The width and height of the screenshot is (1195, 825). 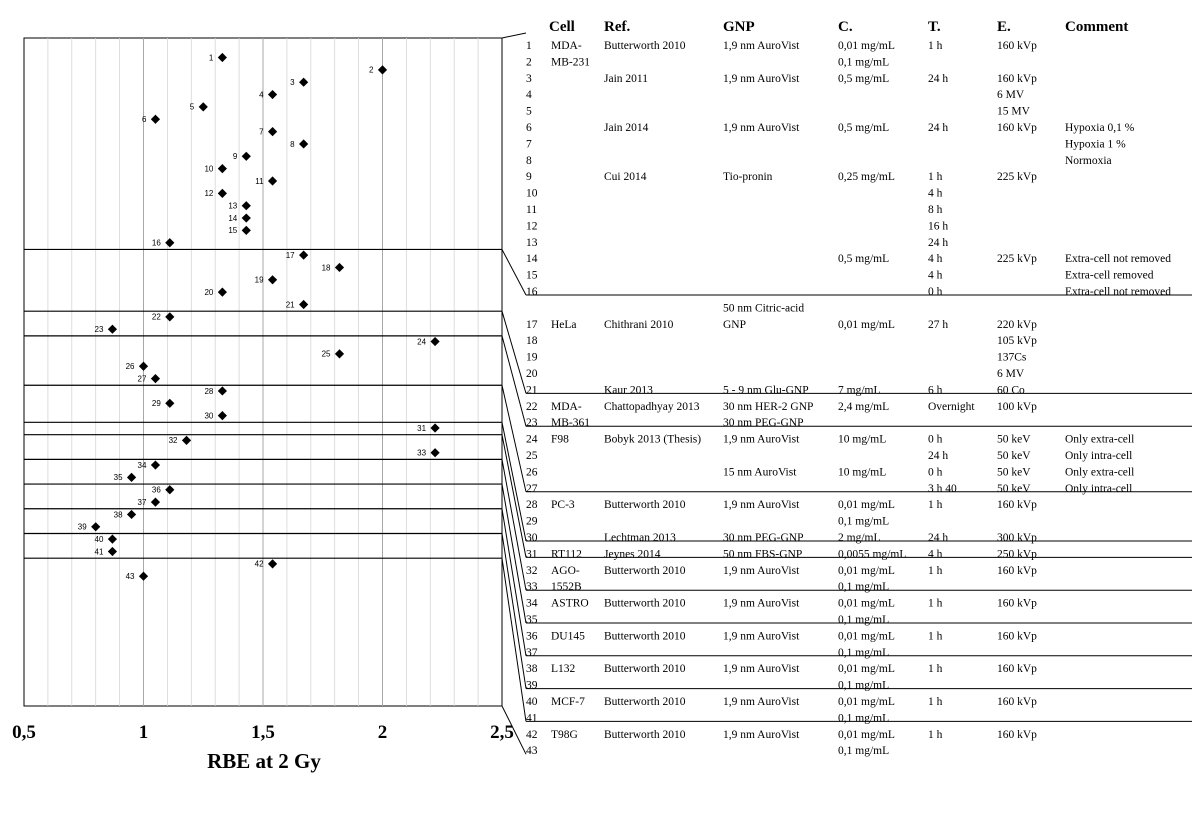 What do you see at coordinates (532, 522) in the screenshot?
I see `table-cell: 29` at bounding box center [532, 522].